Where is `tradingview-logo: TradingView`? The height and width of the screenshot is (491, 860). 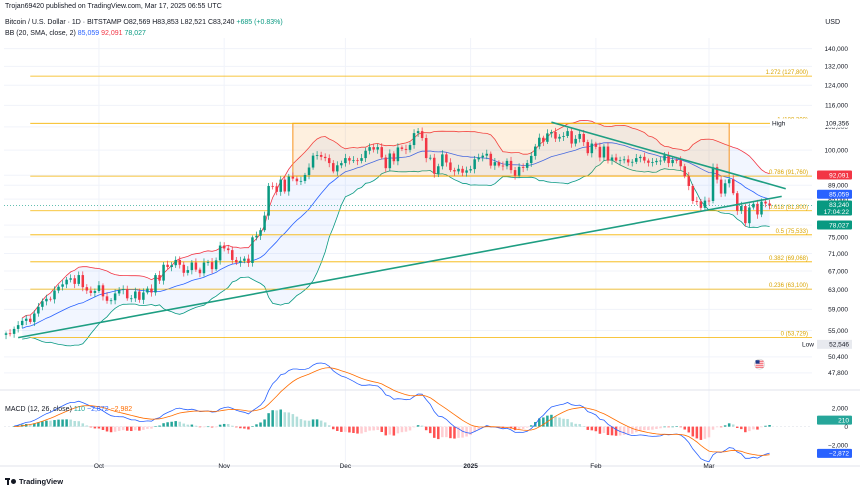
tradingview-logo: TradingView is located at coordinates (34, 481).